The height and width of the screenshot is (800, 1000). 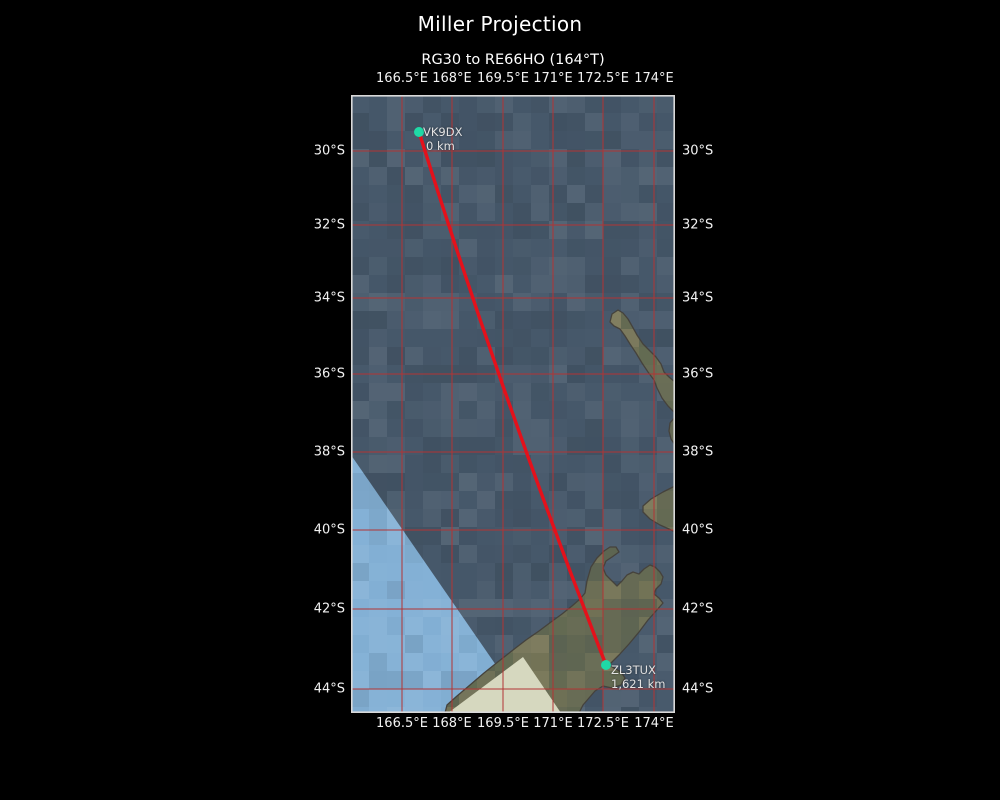 What do you see at coordinates (603, 723) in the screenshot?
I see `lon-tick-bottom-4: 172.5°E` at bounding box center [603, 723].